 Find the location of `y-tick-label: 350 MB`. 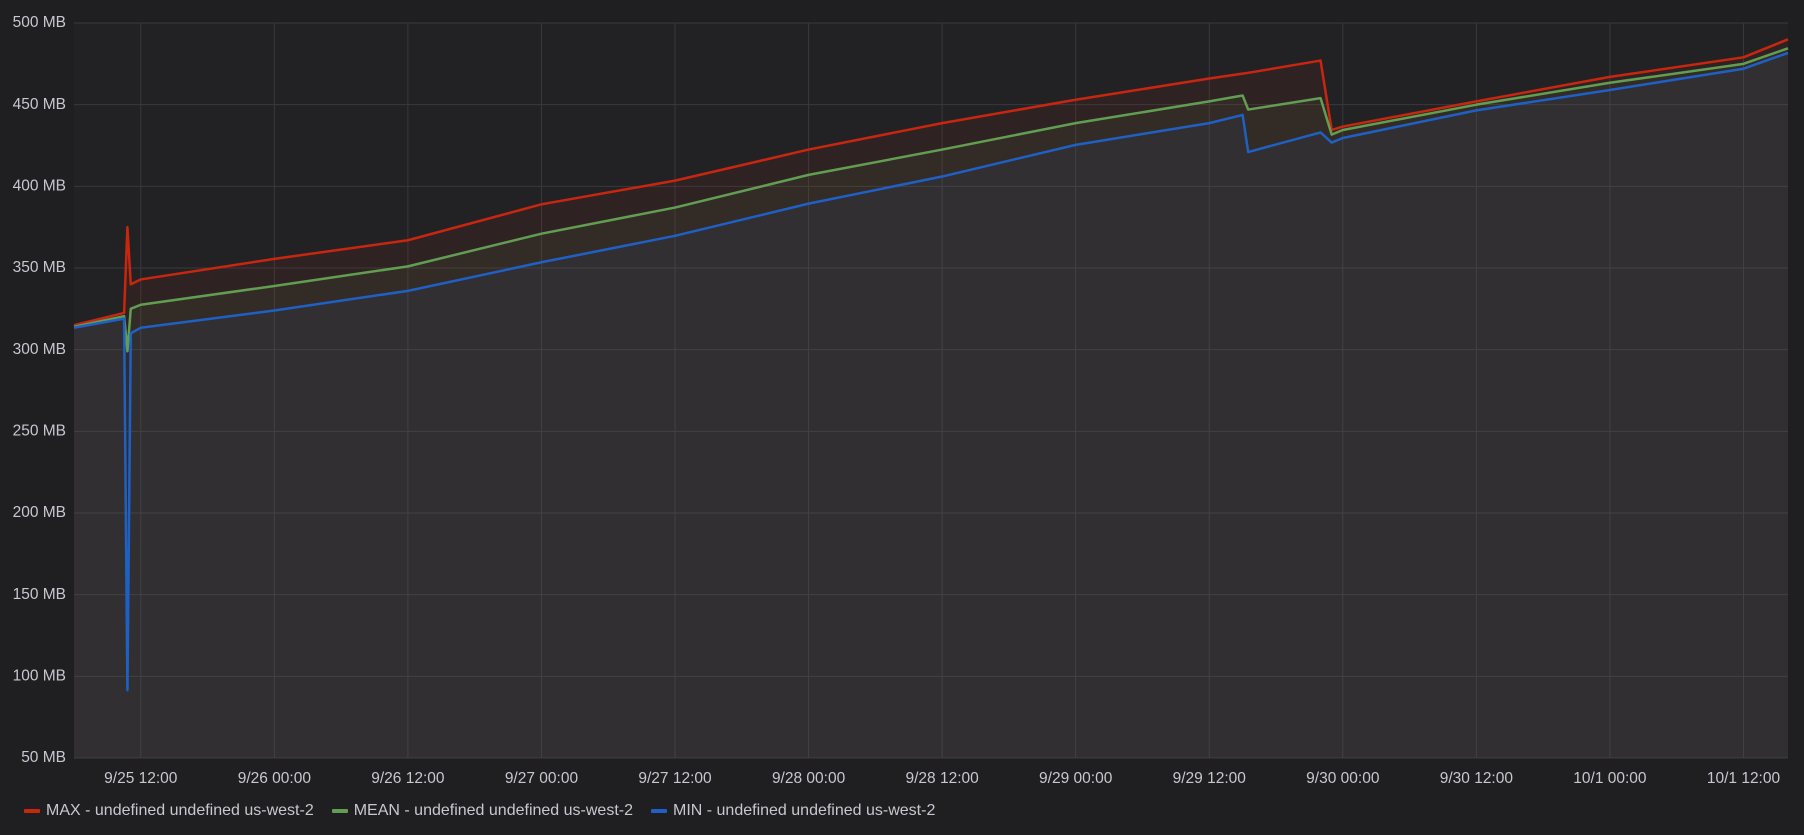

y-tick-label: 350 MB is located at coordinates (39, 267).